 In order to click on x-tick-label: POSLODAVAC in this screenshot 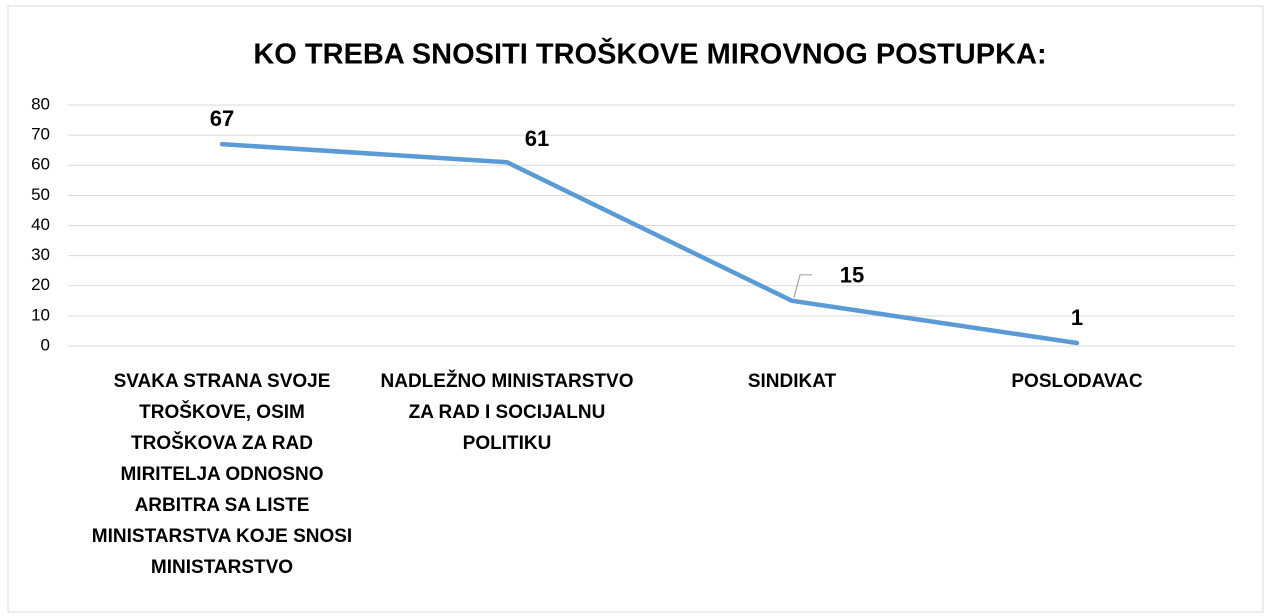, I will do `click(1077, 381)`.